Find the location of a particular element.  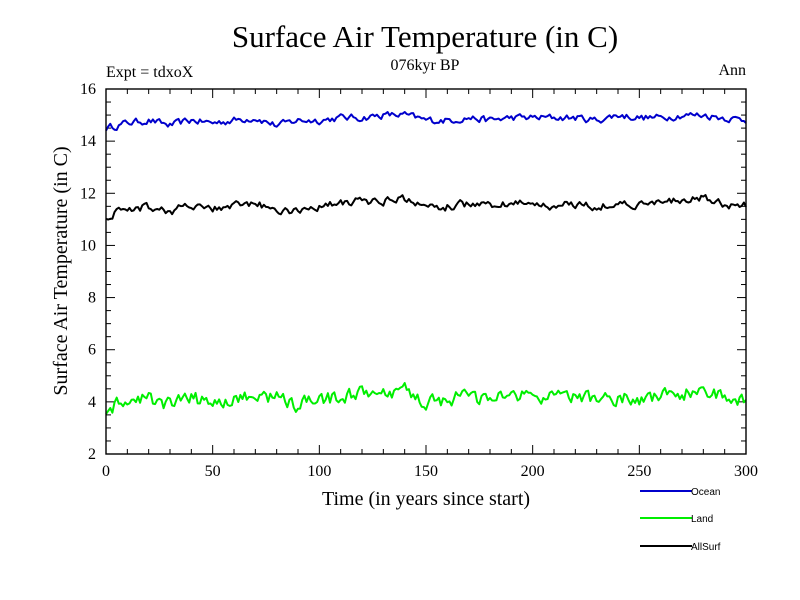

x-tick-label: 200 is located at coordinates (533, 471).